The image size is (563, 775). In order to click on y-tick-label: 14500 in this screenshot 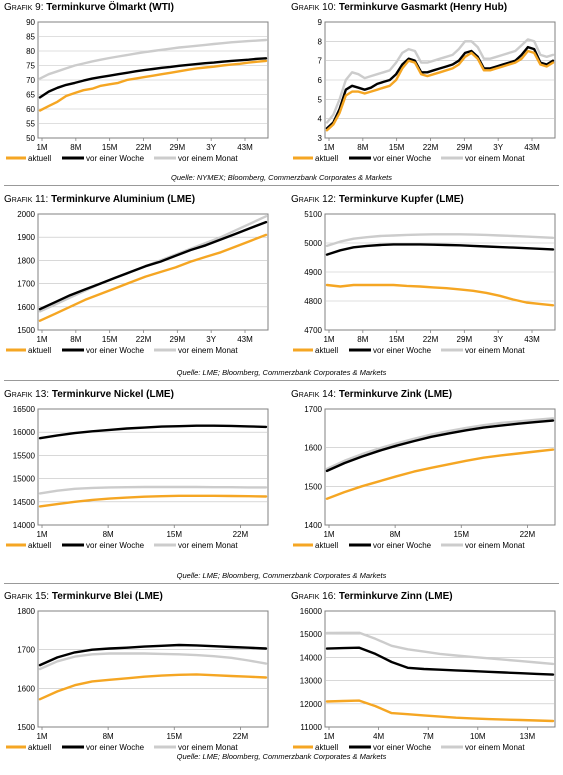, I will do `click(24, 502)`.